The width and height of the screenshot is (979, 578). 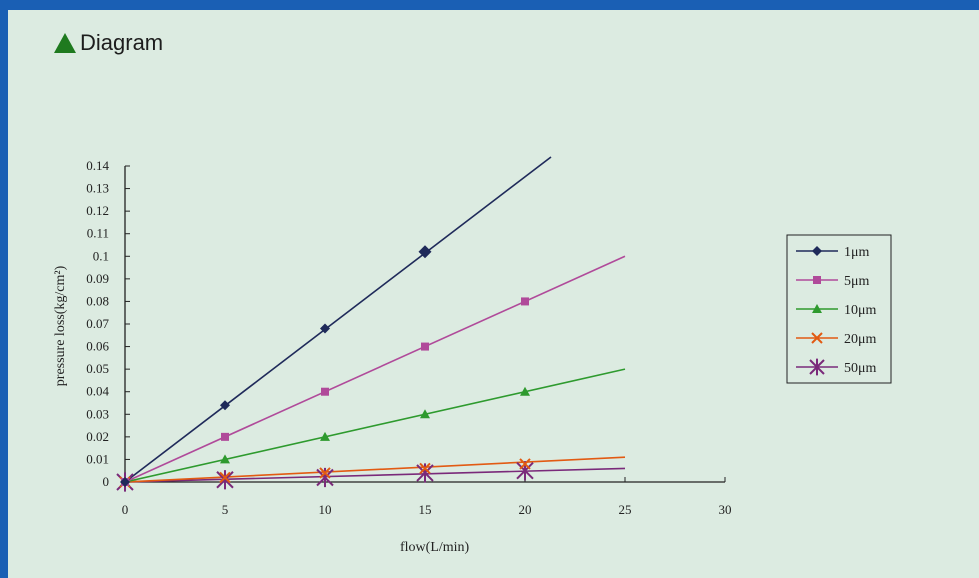 I want to click on y-axis-title: pressure loss(kg/cm²), so click(x=60, y=325).